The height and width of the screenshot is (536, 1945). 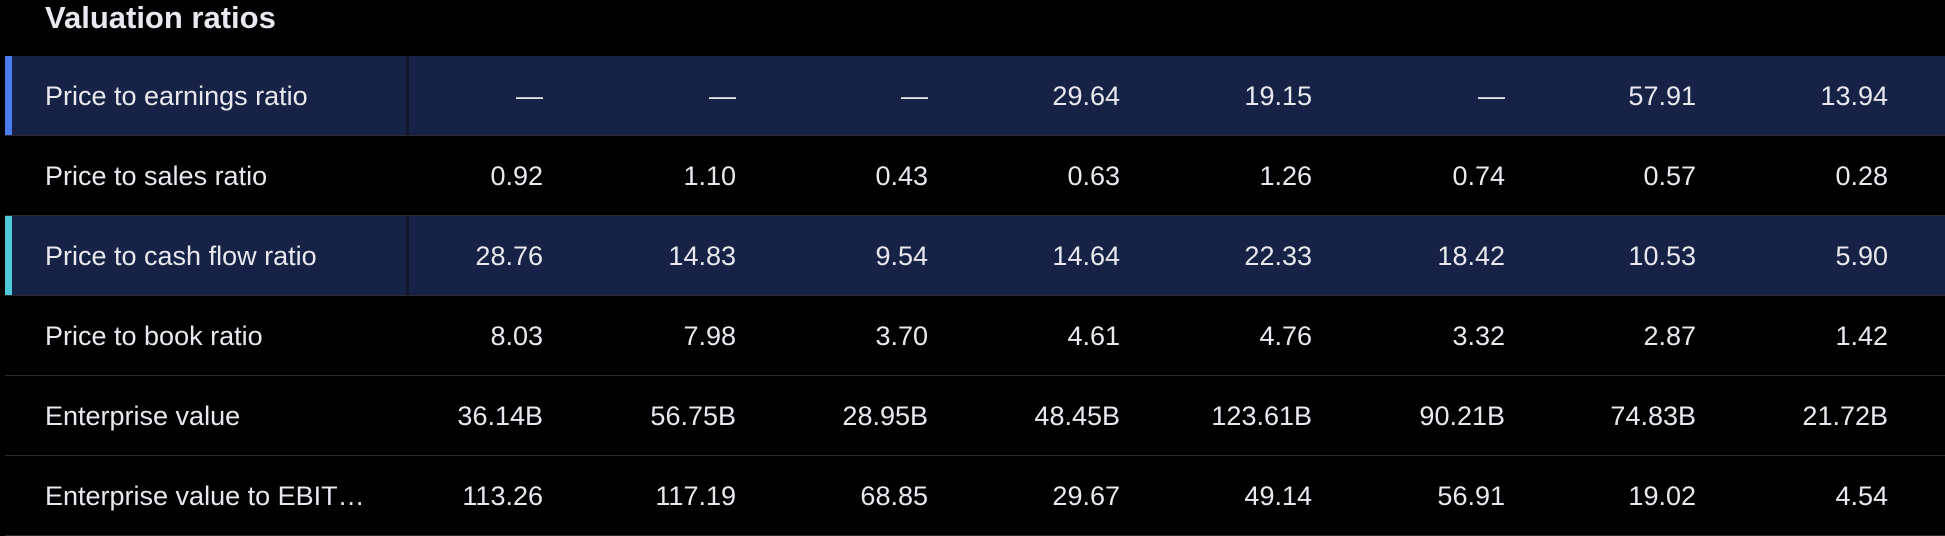 I want to click on cell-value: 3.70, so click(x=901, y=336).